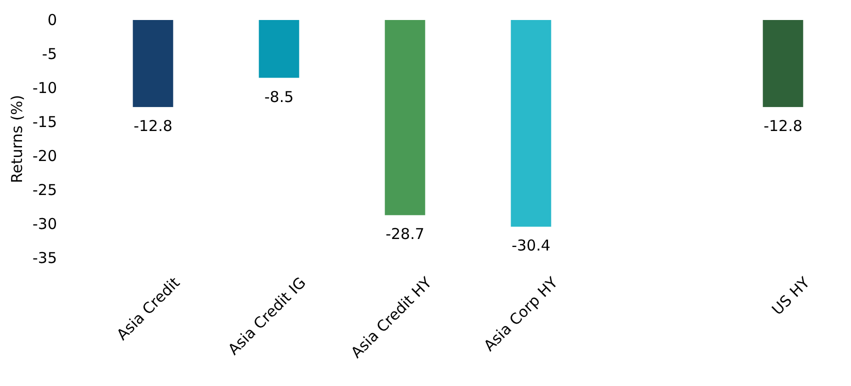  What do you see at coordinates (44, 87) in the screenshot?
I see `y-tick-label: -10` at bounding box center [44, 87].